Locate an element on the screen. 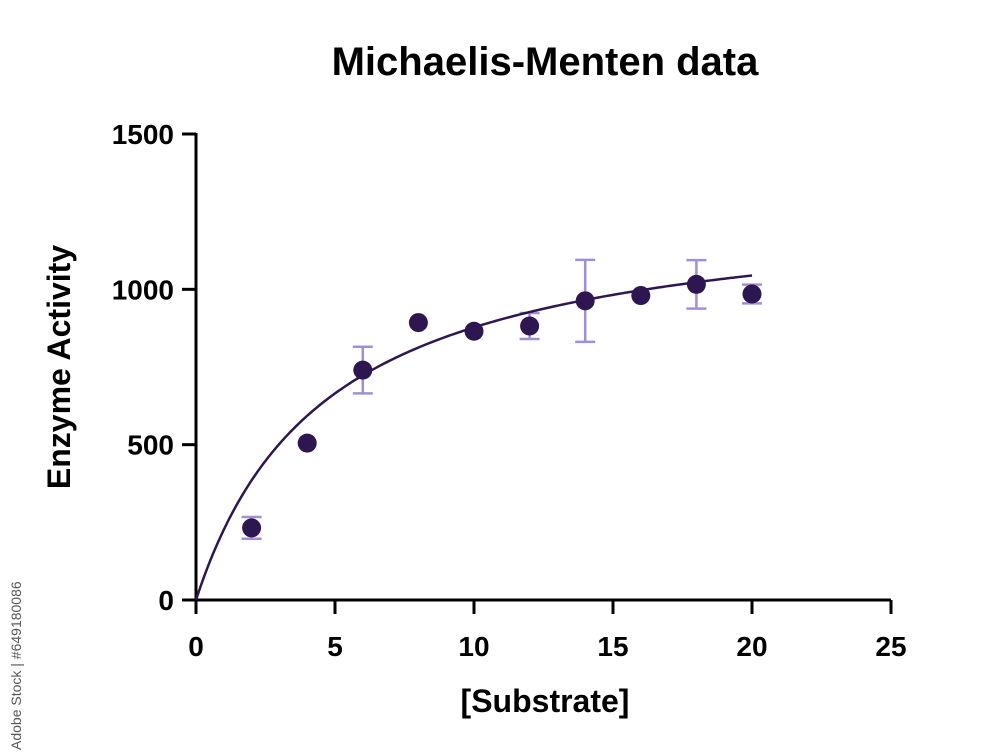 This screenshot has width=1000, height=756. y-tick-label: 1000 is located at coordinates (143, 289).